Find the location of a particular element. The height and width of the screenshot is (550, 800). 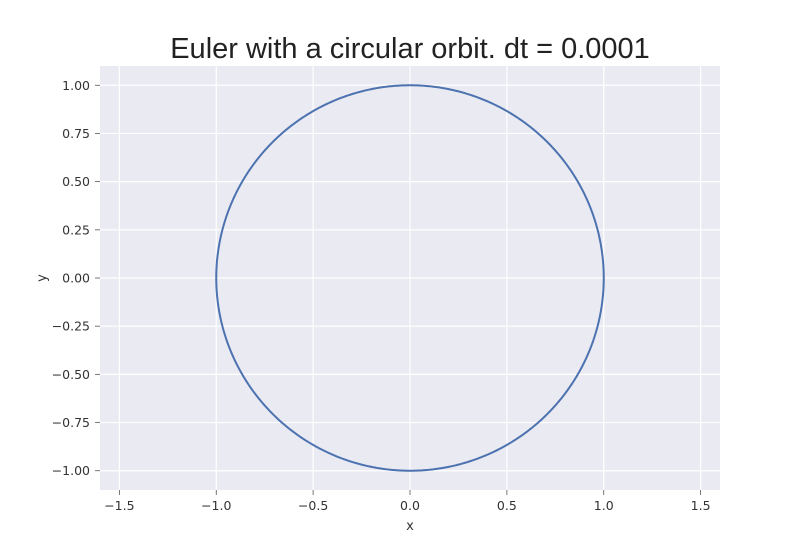

y-axis: 1.00 0.75 0.50 0.25 0.00 −0.25 −0.50 −0.75 −1.00 is located at coordinates (76, 278).